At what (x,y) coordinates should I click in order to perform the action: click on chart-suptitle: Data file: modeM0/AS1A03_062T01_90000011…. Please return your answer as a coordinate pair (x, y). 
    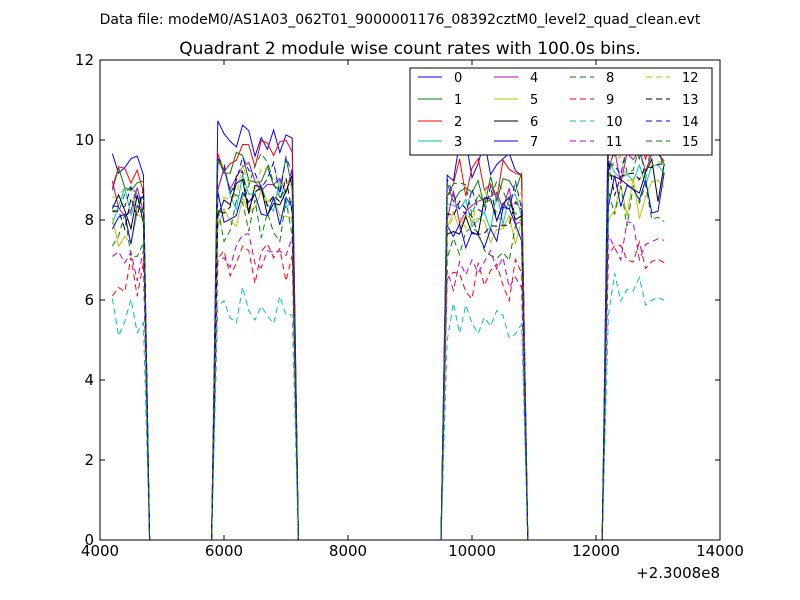
    Looking at the image, I should click on (400, 20).